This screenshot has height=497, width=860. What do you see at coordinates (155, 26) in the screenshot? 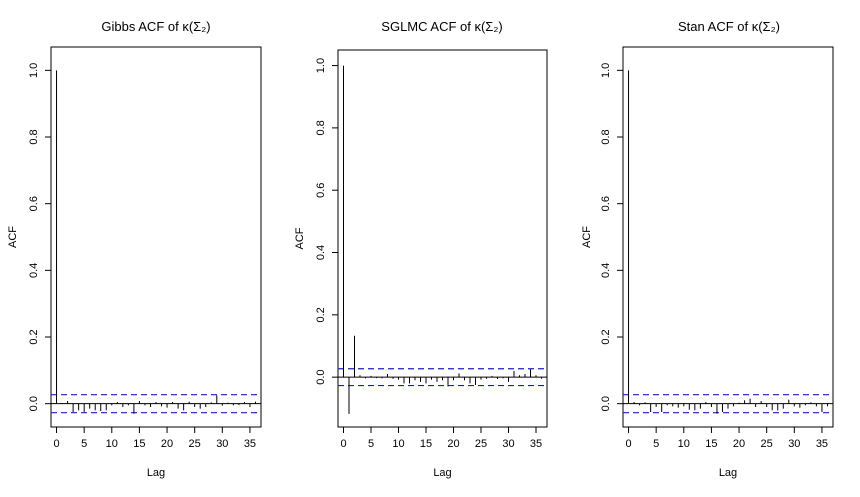
I see `chart-title: Gibbs ACF of κ(Σ₂)` at bounding box center [155, 26].